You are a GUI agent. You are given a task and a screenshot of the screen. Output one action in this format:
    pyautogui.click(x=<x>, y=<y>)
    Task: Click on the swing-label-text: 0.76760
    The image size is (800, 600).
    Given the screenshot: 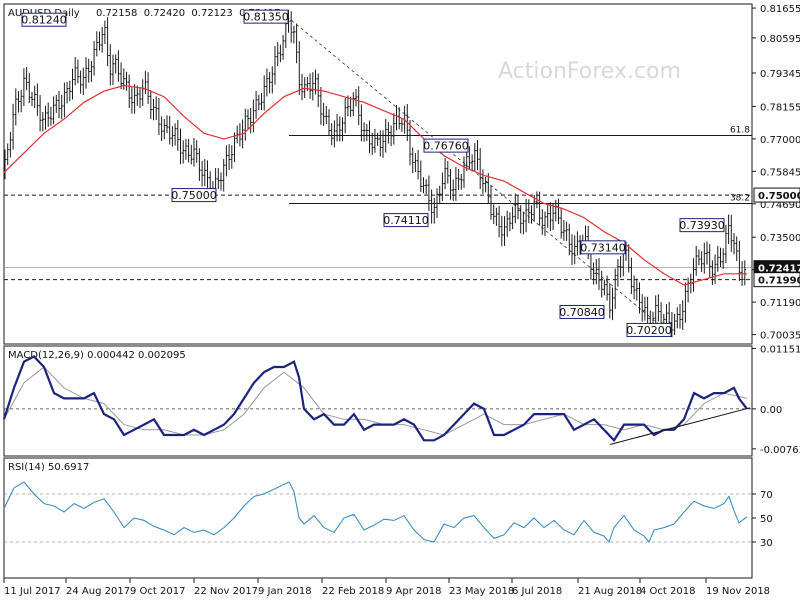 What is the action you would take?
    pyautogui.click(x=446, y=146)
    